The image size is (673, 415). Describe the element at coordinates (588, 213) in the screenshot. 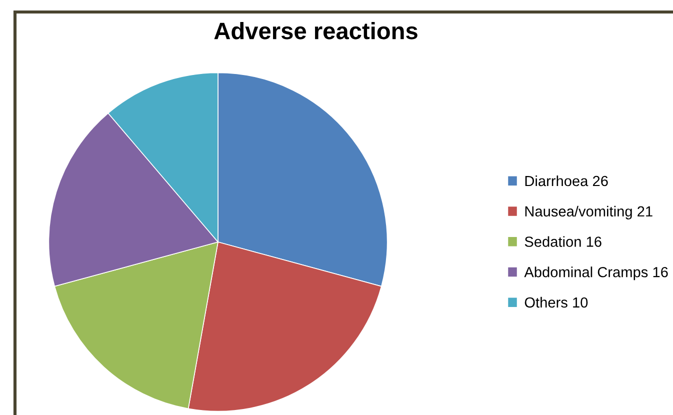

I see `legend-label: Nausea/vomiting 21` at that location.